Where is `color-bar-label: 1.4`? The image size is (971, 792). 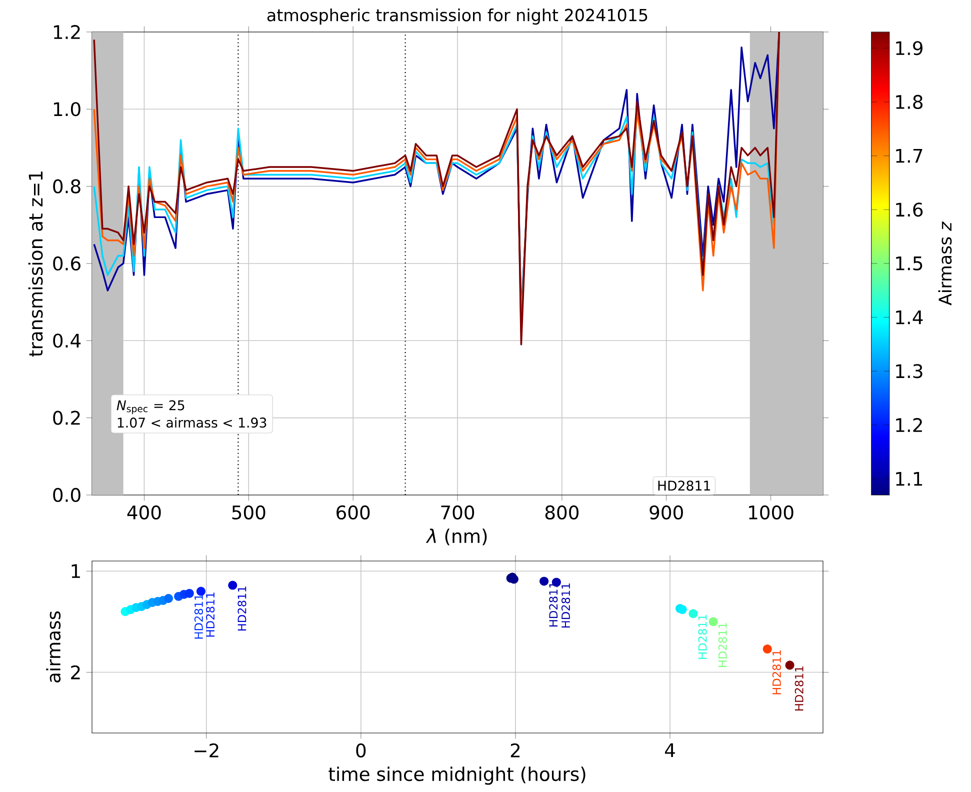
color-bar-label: 1.4 is located at coordinates (909, 317).